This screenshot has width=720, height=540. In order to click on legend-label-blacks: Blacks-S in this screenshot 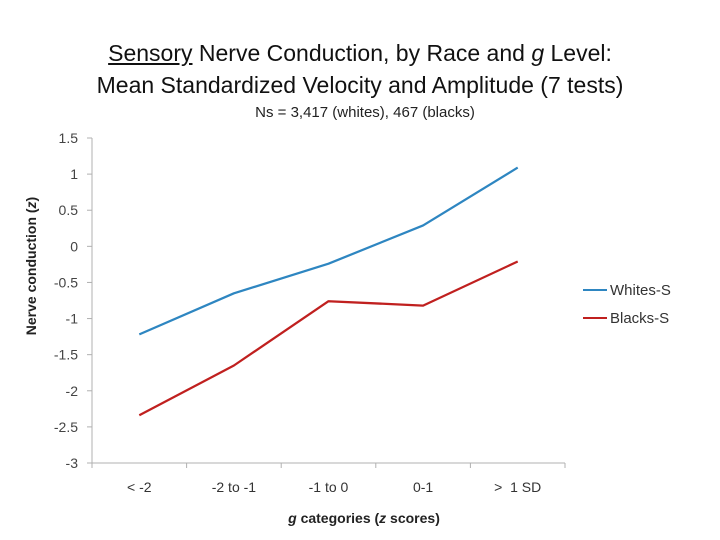, I will do `click(639, 318)`.